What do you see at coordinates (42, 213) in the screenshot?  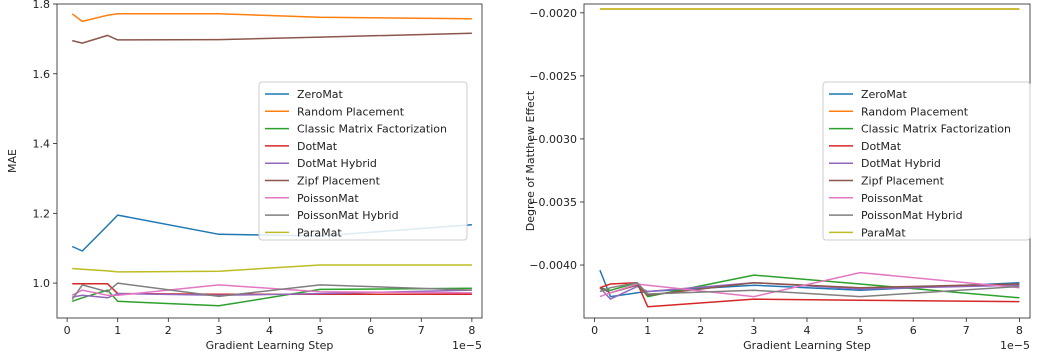 I see `y-tick-label: 1.2` at bounding box center [42, 213].